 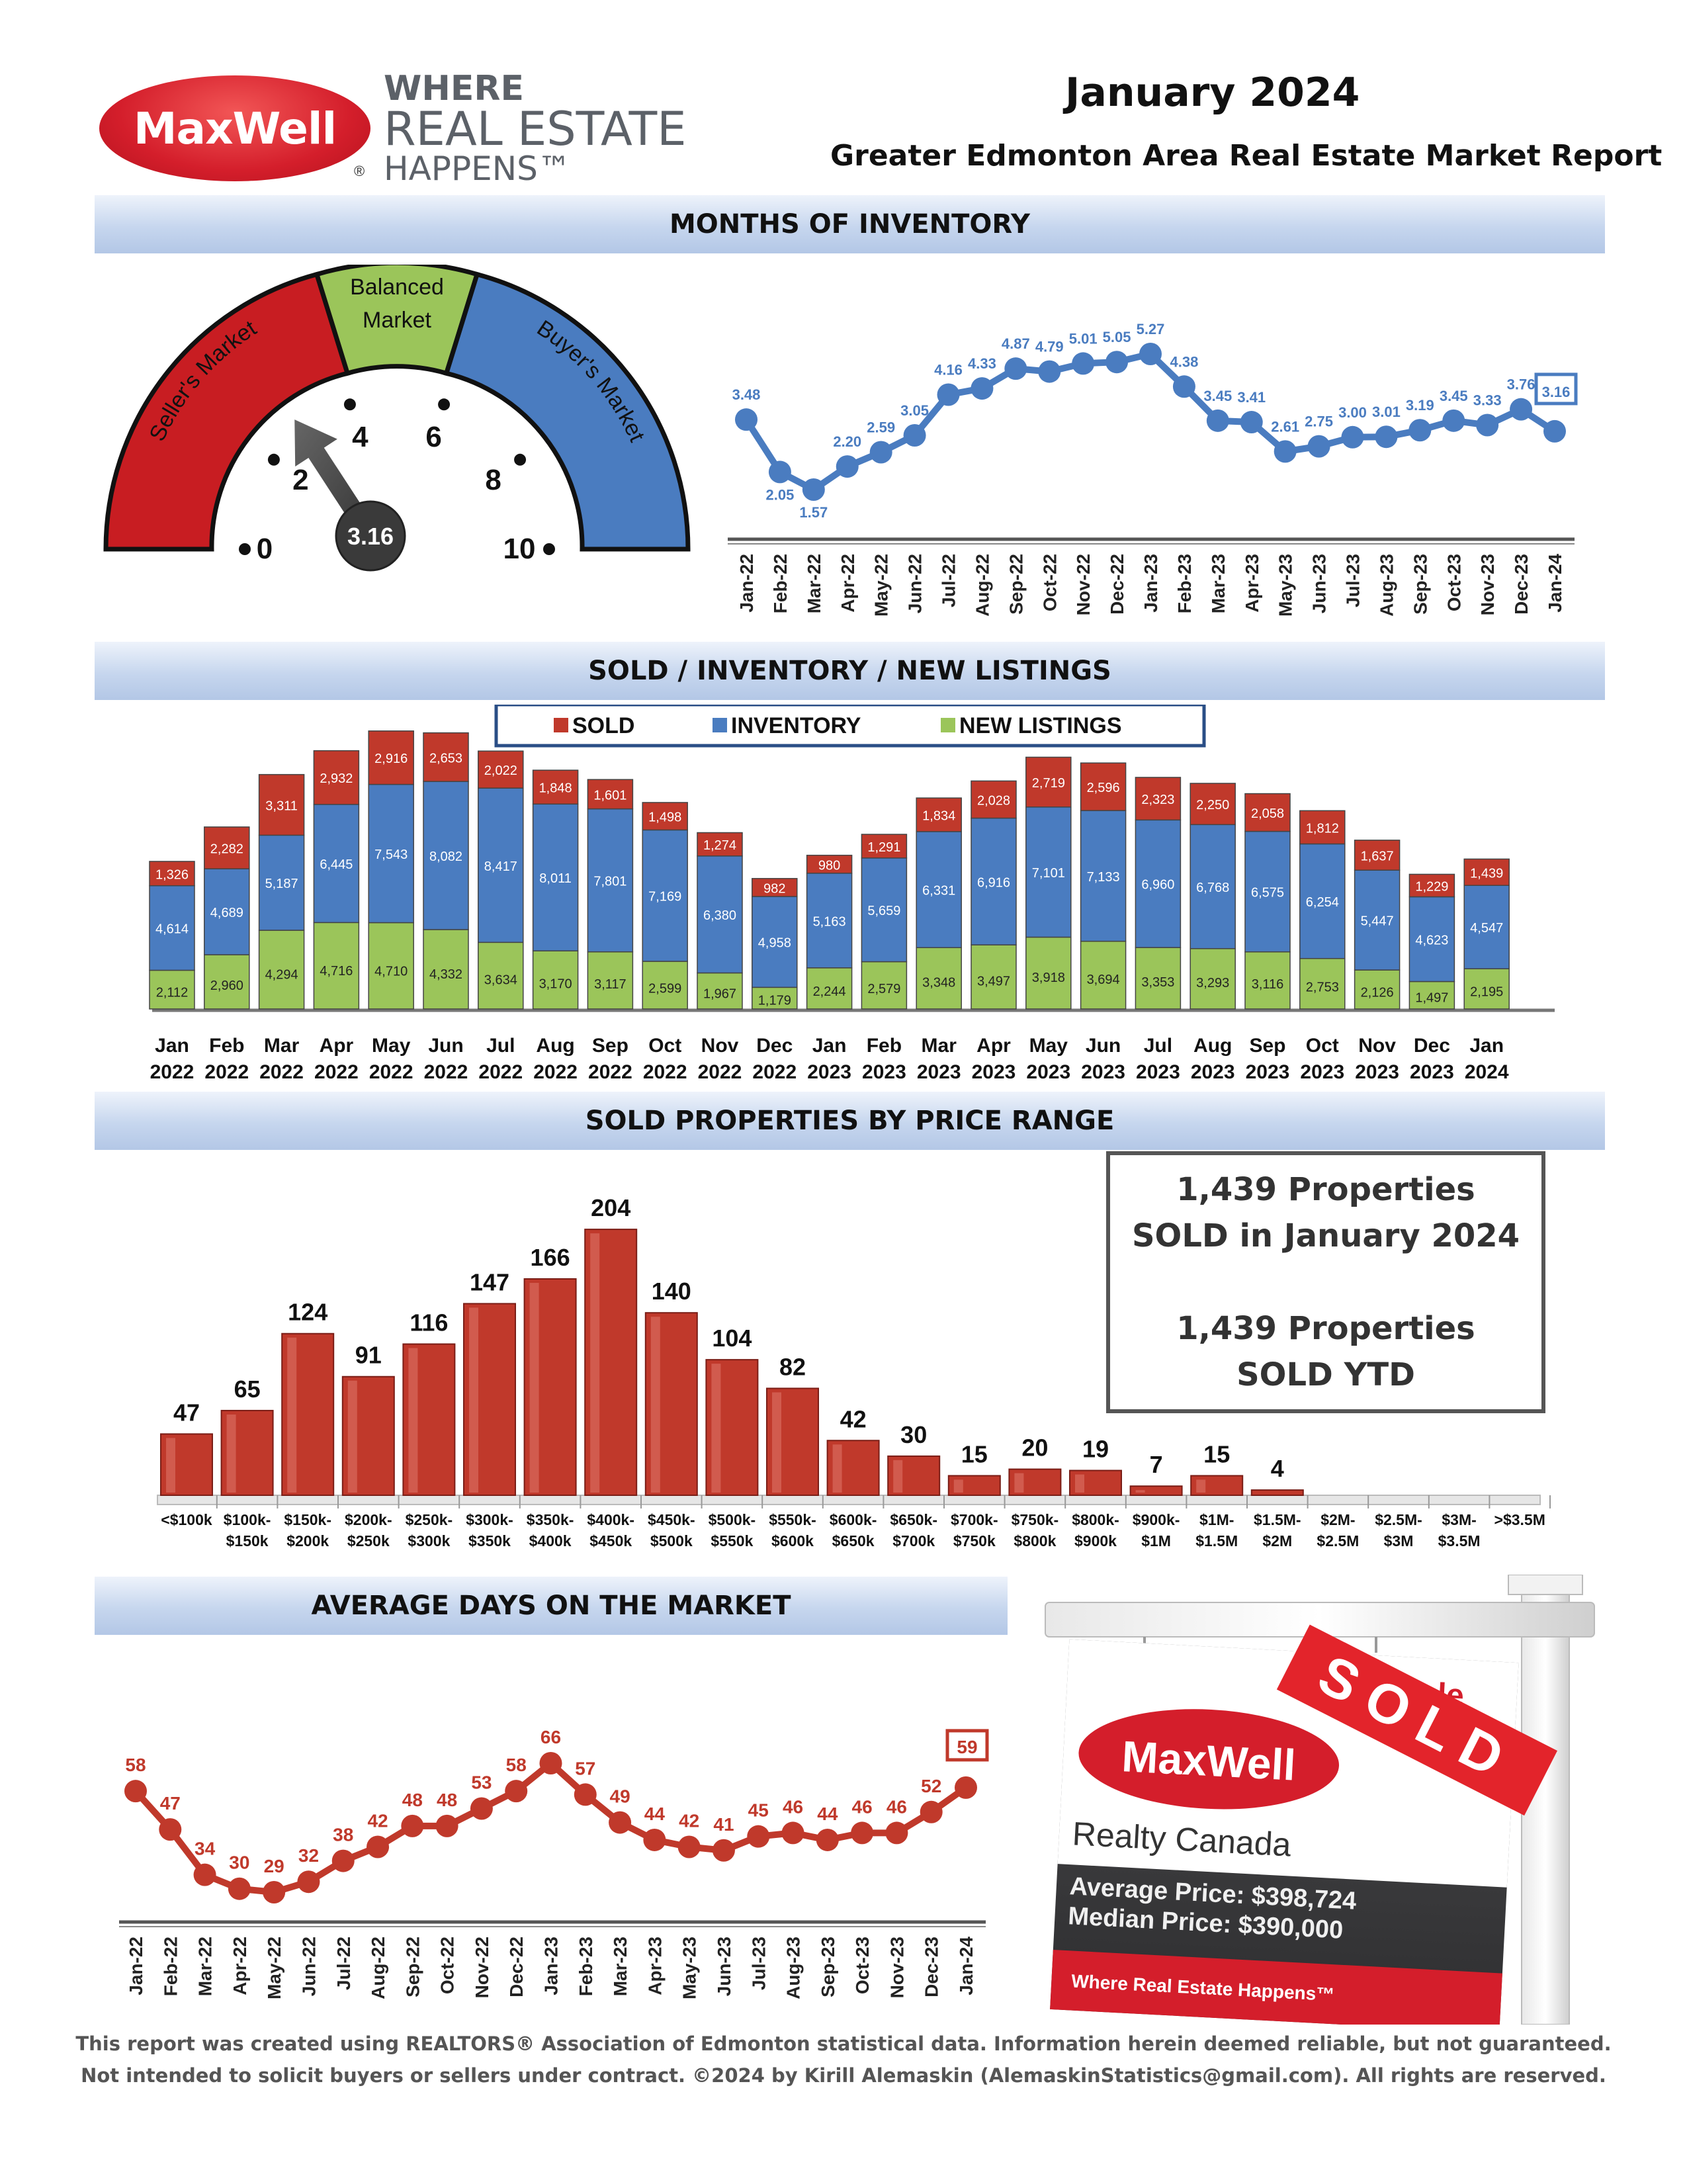 I want to click on bar-label: 3,311, so click(x=281, y=807).